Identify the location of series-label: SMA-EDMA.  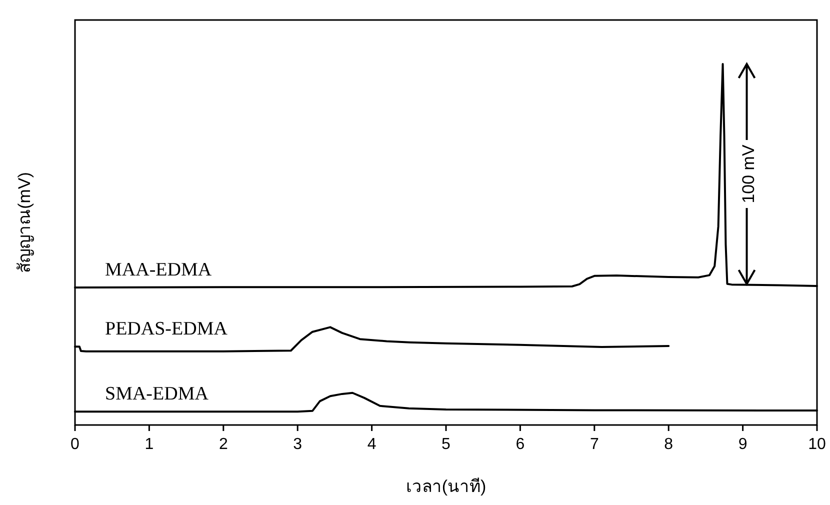
(157, 394).